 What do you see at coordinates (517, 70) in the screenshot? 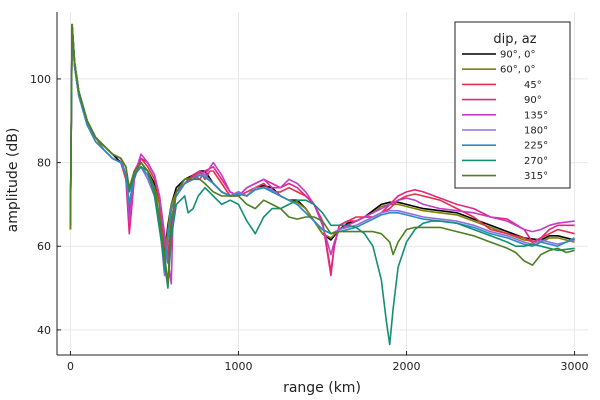
I see `legend-label: 60°, 0°` at bounding box center [517, 70].